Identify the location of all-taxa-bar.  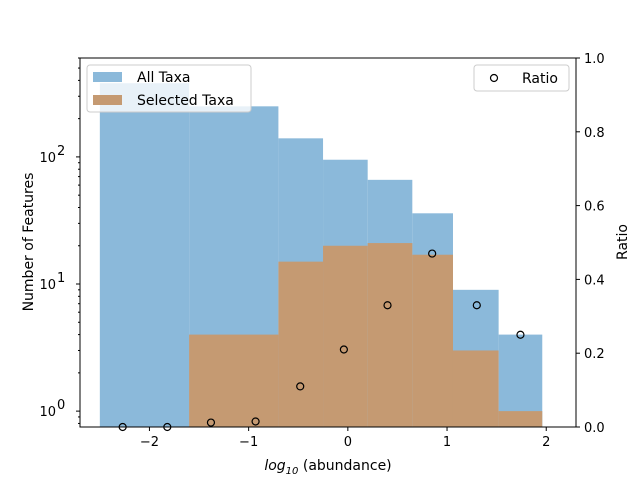
(144, 255).